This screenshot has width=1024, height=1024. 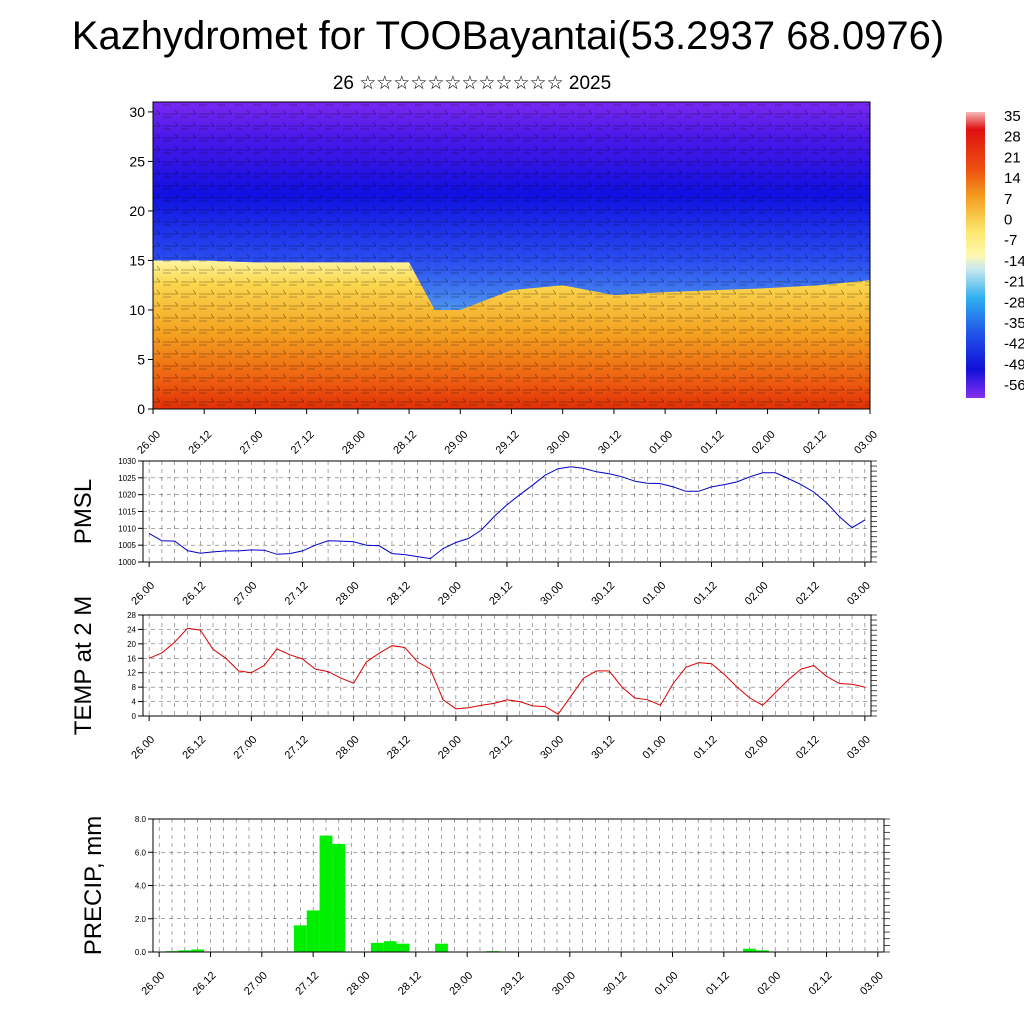 I want to click on colorbar-label: -14, so click(x=1014, y=261).